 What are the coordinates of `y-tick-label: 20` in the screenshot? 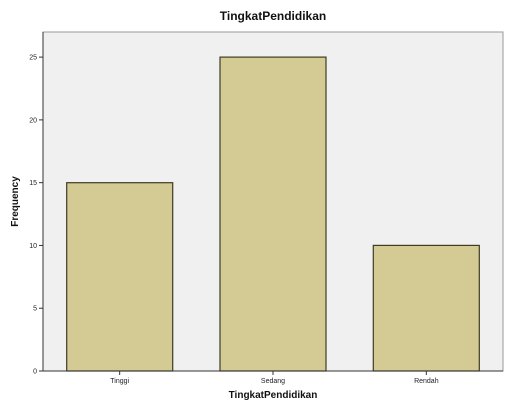 It's located at (33, 120).